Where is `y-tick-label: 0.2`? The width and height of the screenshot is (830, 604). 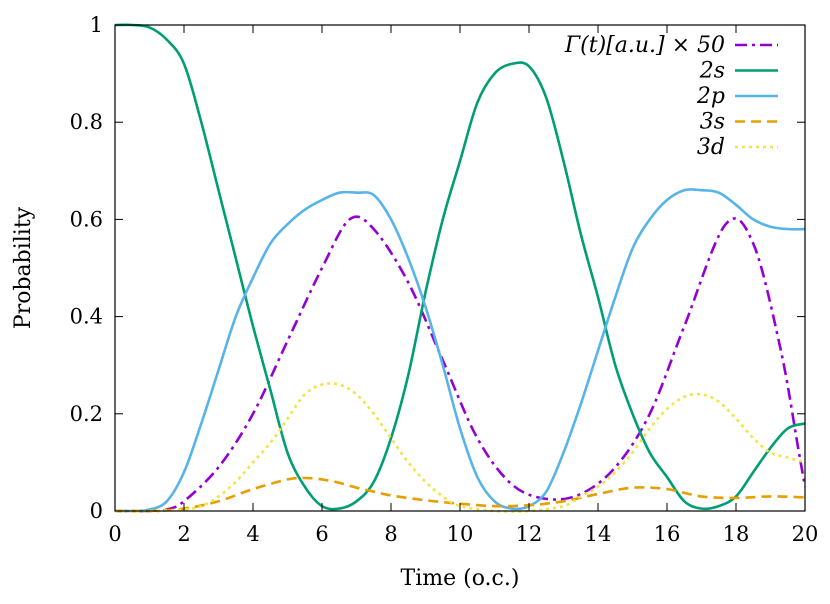
y-tick-label: 0.2 is located at coordinates (86, 414).